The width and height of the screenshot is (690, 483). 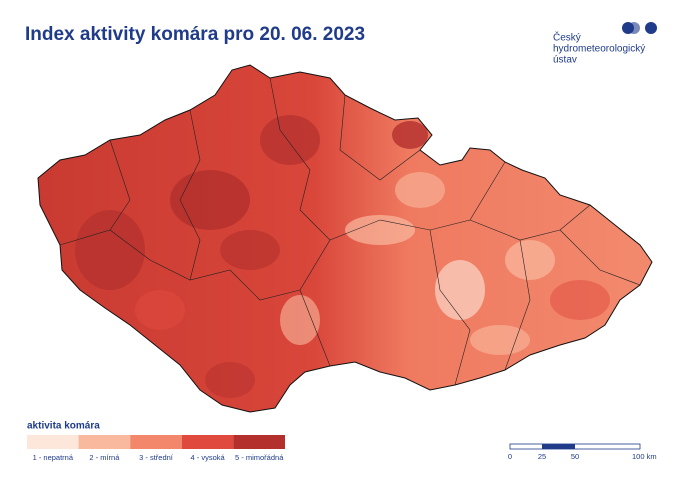 I want to click on scale-label: 50, so click(x=575, y=456).